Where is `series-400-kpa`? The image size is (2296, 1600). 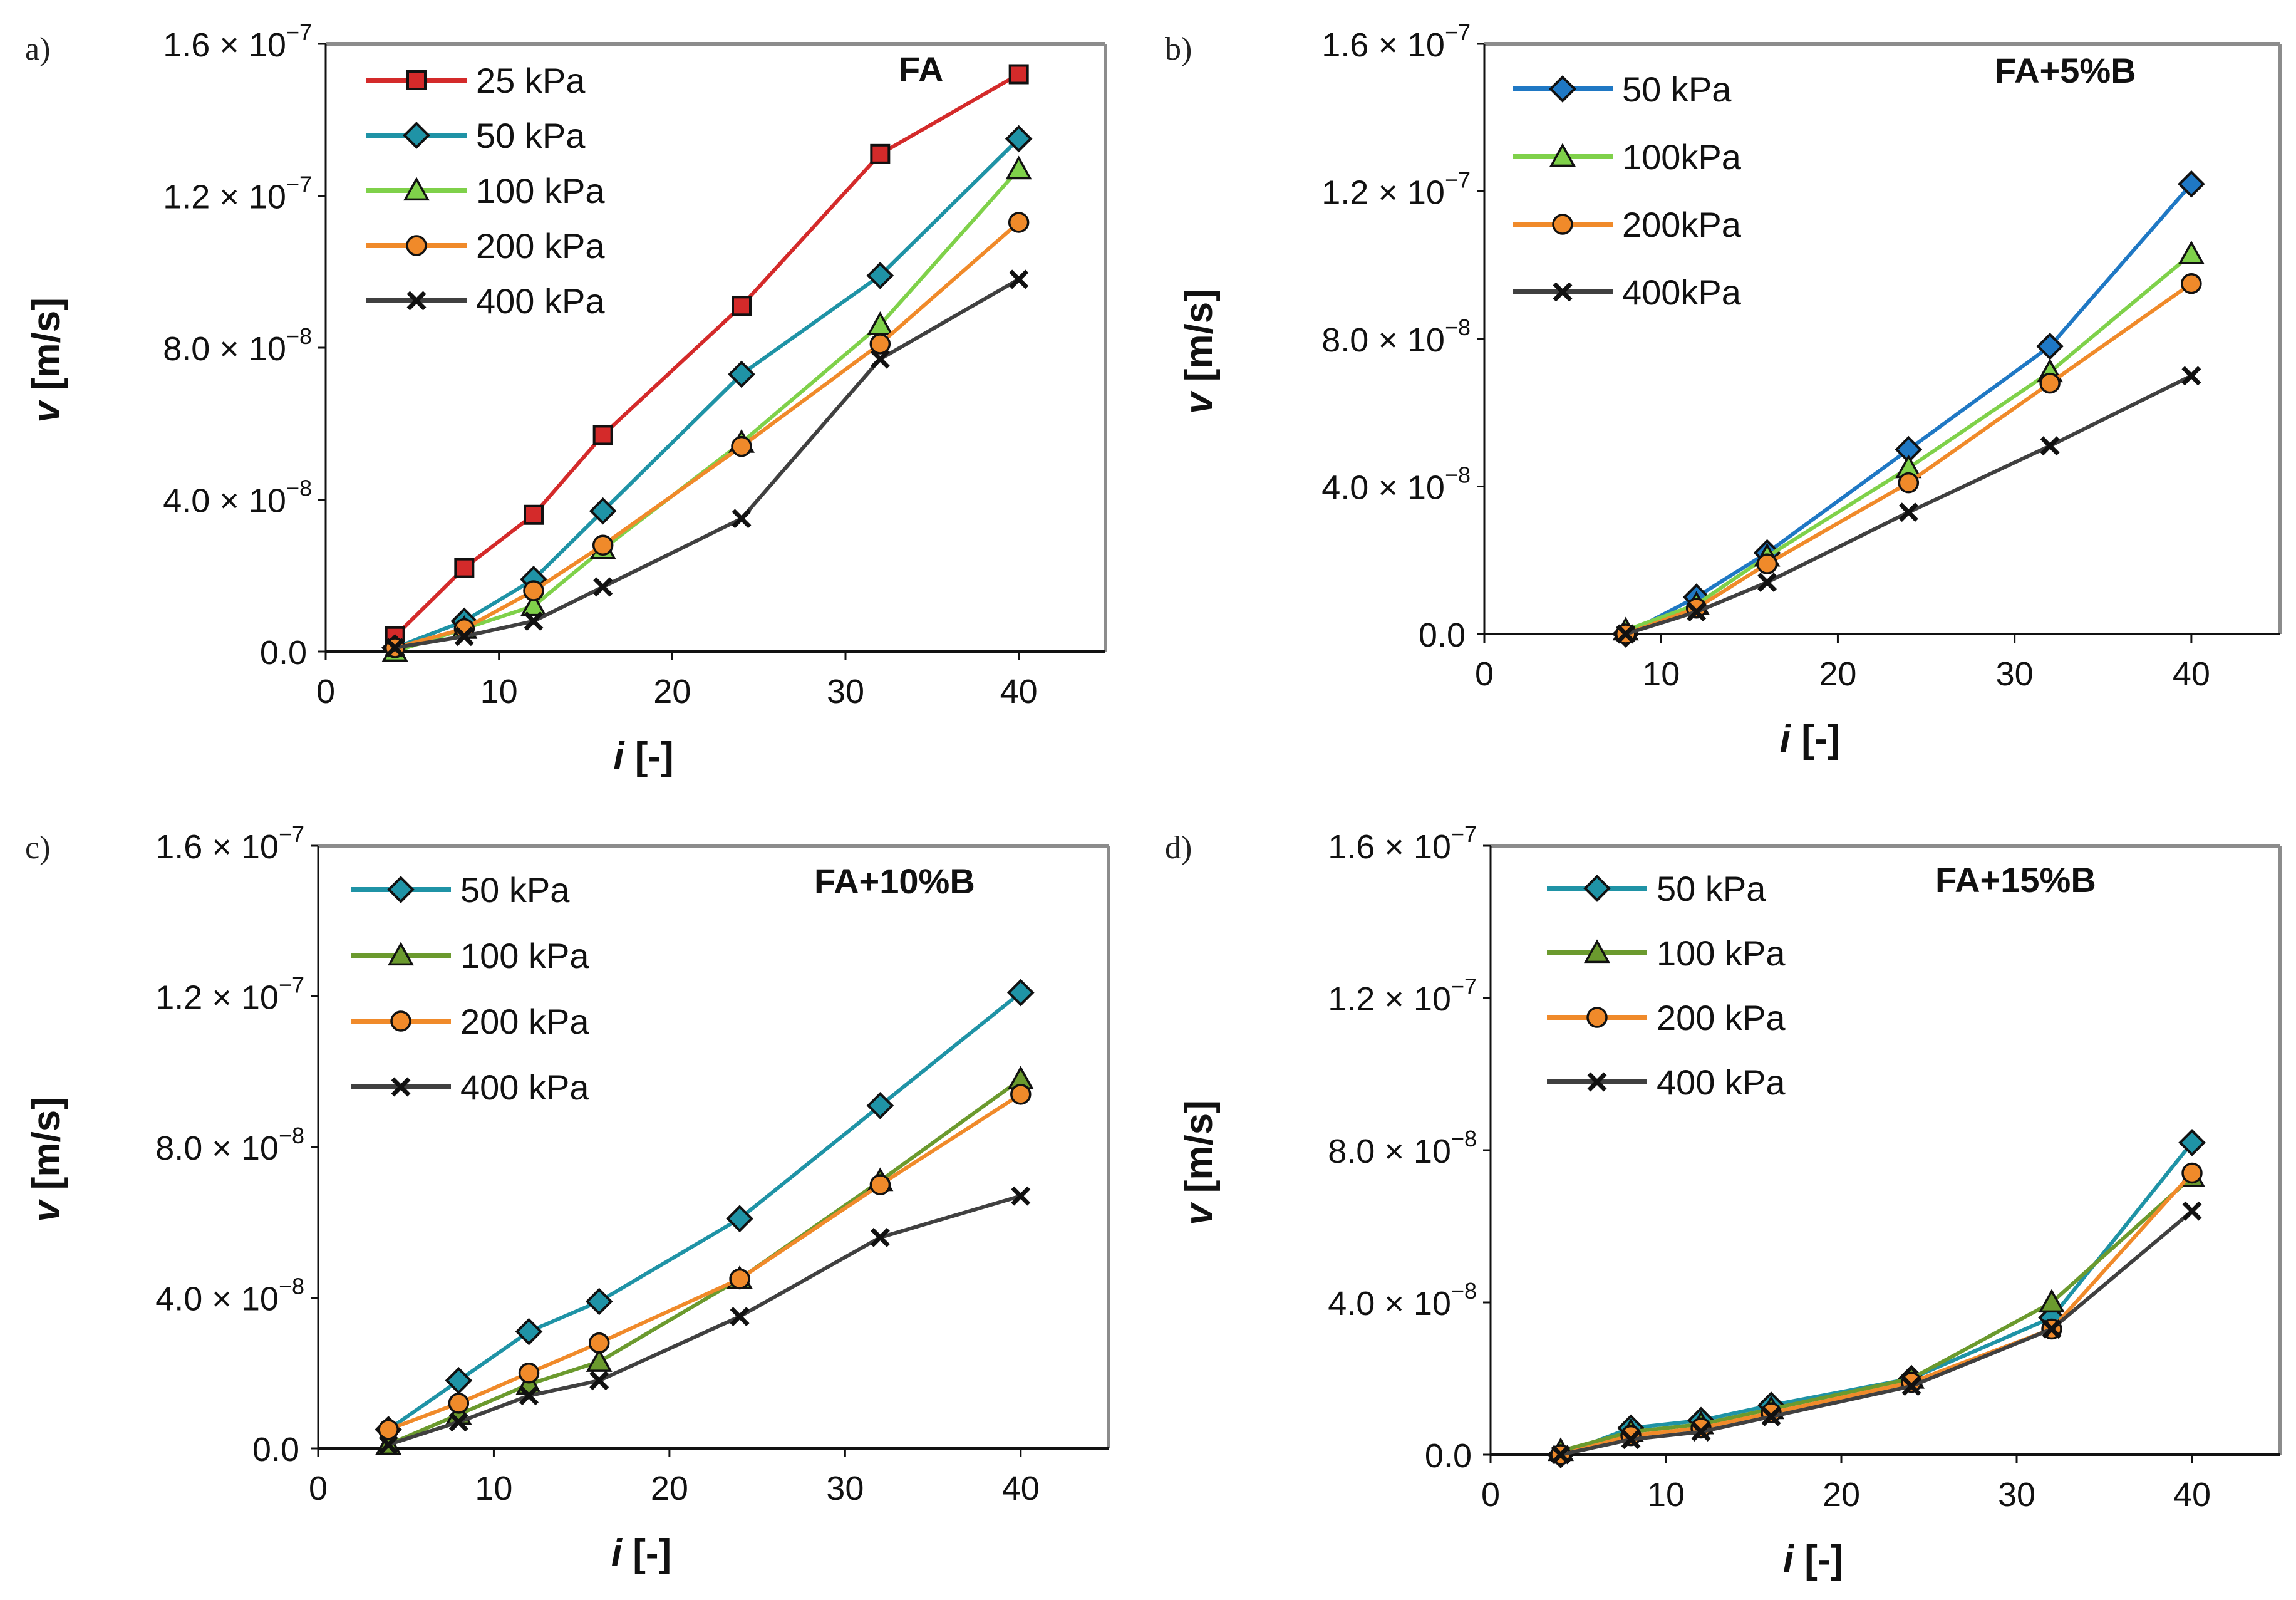
series-400-kpa is located at coordinates (704, 1320).